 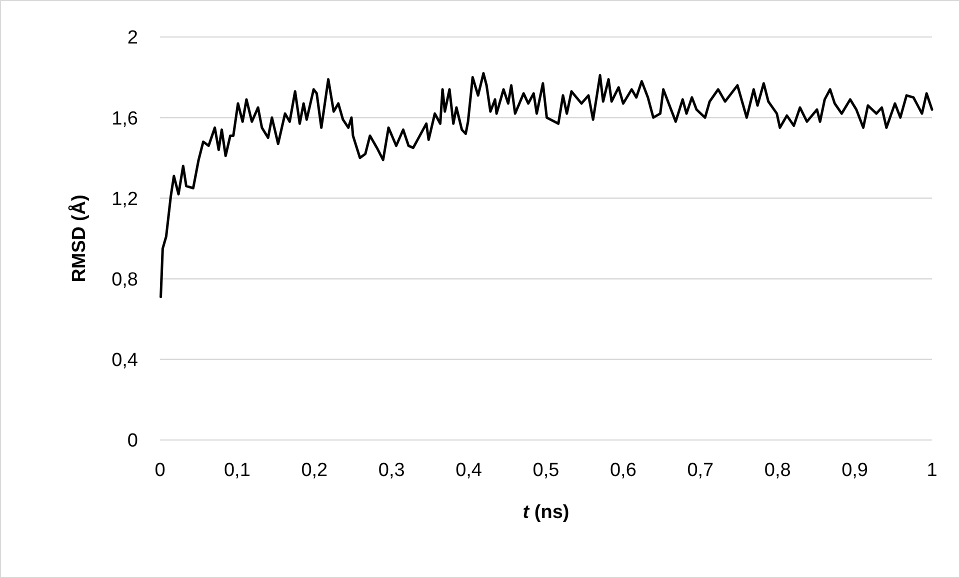 I want to click on x-tick-label: 0,7, so click(x=700, y=470).